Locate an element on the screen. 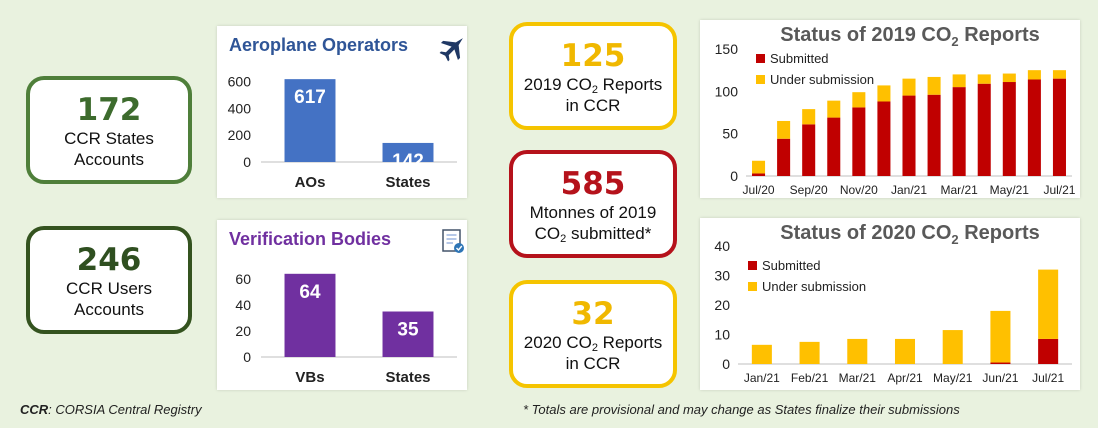 This screenshot has width=1098, height=428. legend-label: Under submission is located at coordinates (814, 286).